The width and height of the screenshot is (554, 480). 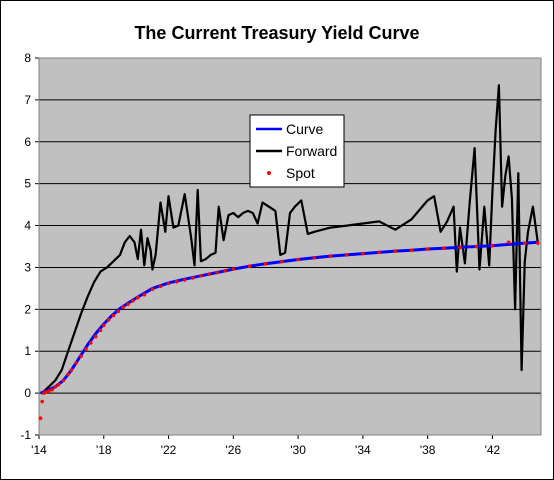 I want to click on y-tick-label: -1, so click(x=25, y=435).